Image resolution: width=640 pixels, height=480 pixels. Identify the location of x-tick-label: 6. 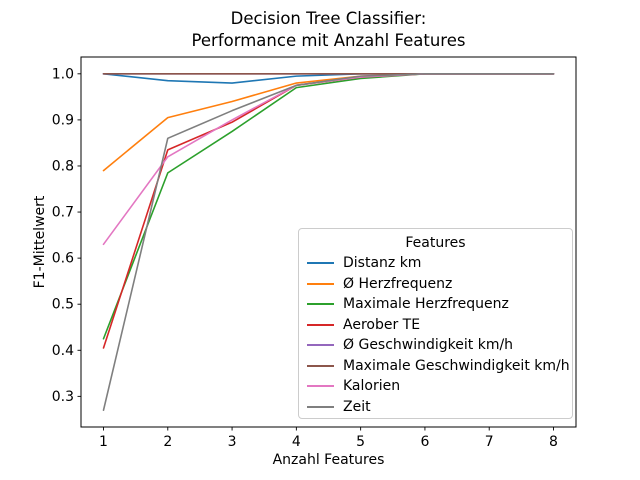
(424, 442).